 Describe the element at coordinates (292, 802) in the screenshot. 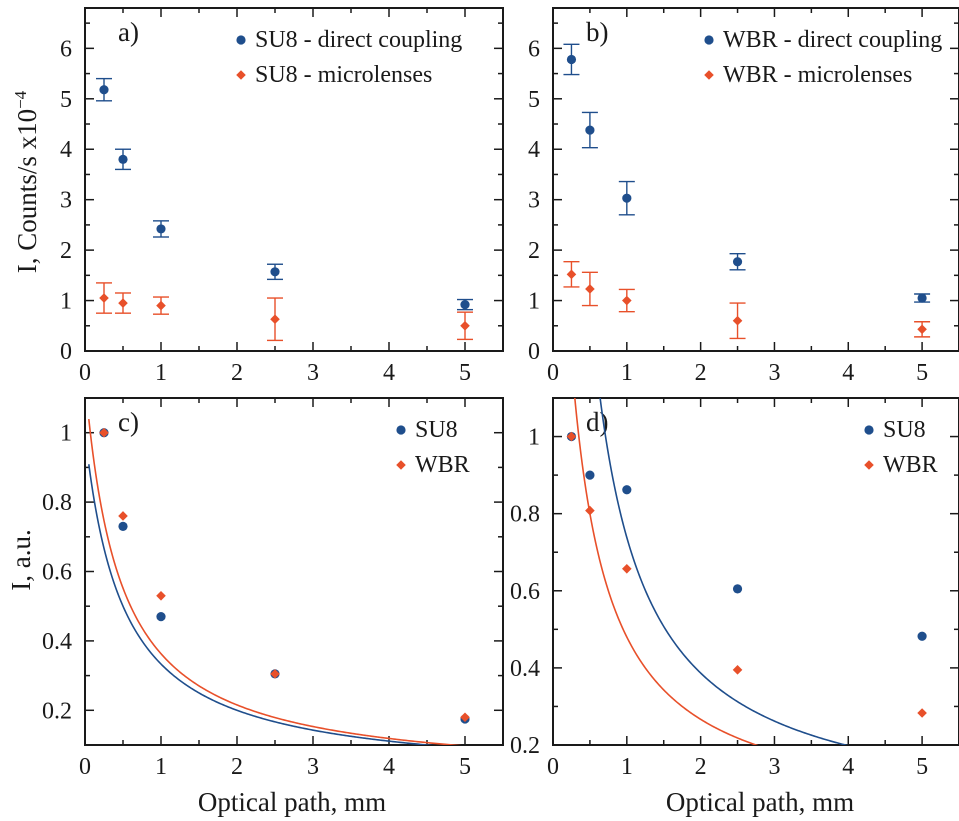

I see `x-axis-label-c: Optical path, mm` at that location.